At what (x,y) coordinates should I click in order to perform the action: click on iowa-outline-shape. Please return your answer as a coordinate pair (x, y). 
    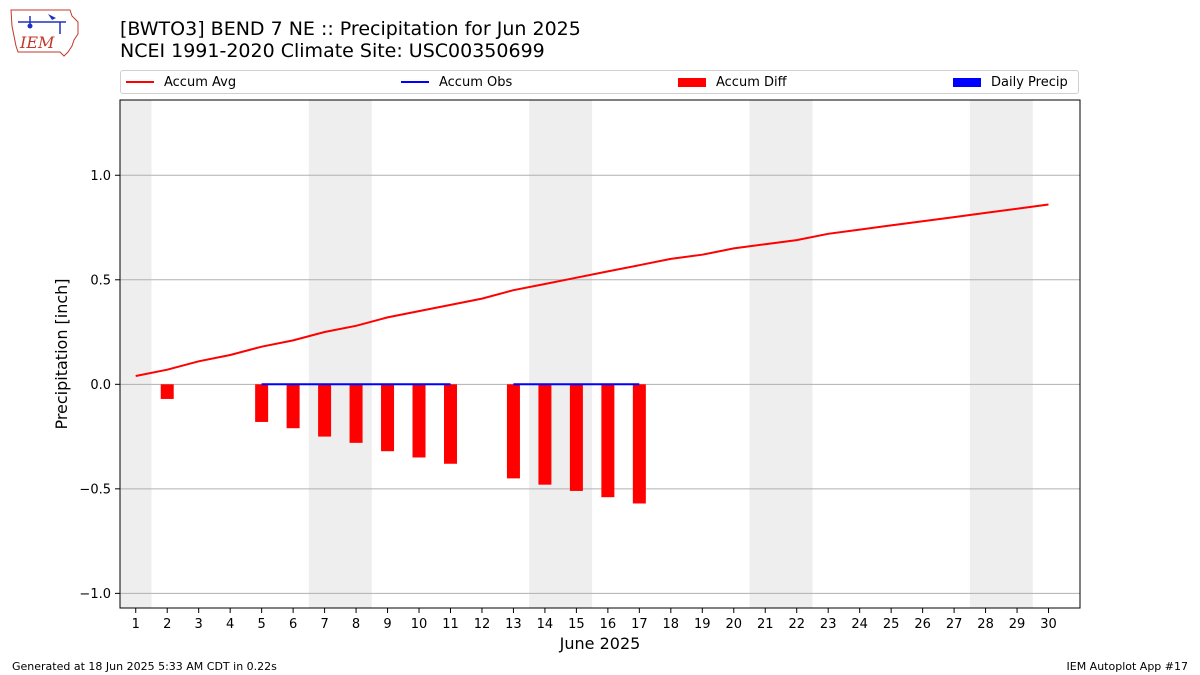
    Looking at the image, I should click on (44, 33).